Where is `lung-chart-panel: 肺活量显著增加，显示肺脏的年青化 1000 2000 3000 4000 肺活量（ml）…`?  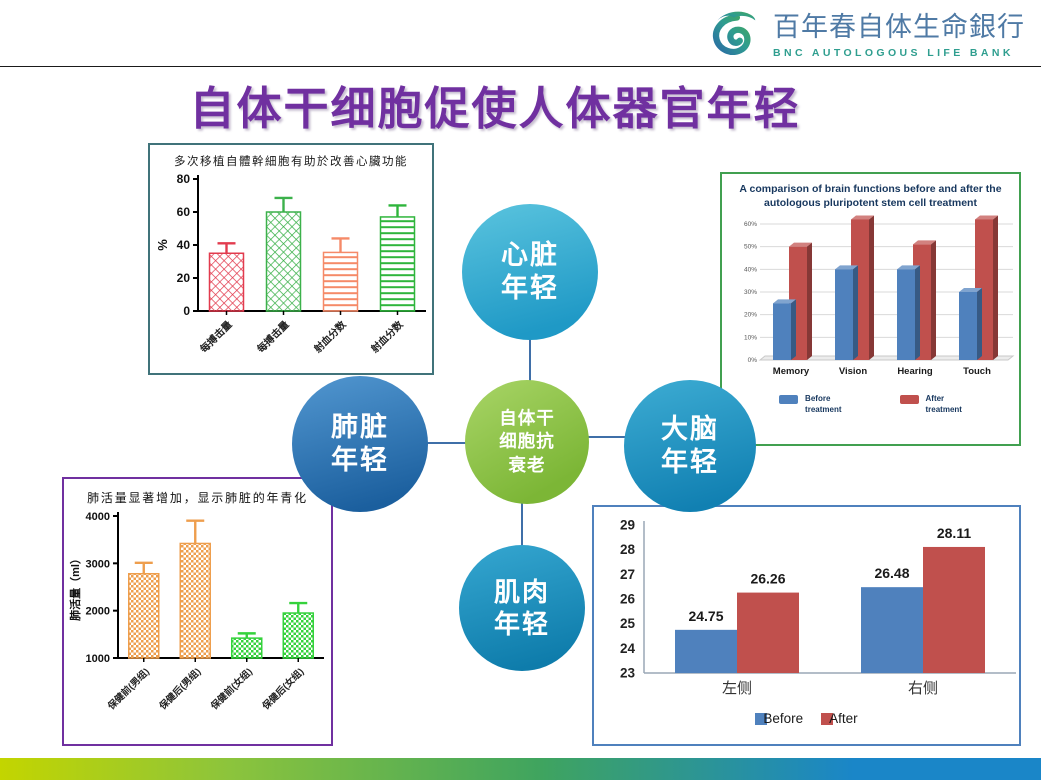 lung-chart-panel: 肺活量显著增加，显示肺脏的年青化 1000 2000 3000 4000 肺活量（ml）… is located at coordinates (197, 611).